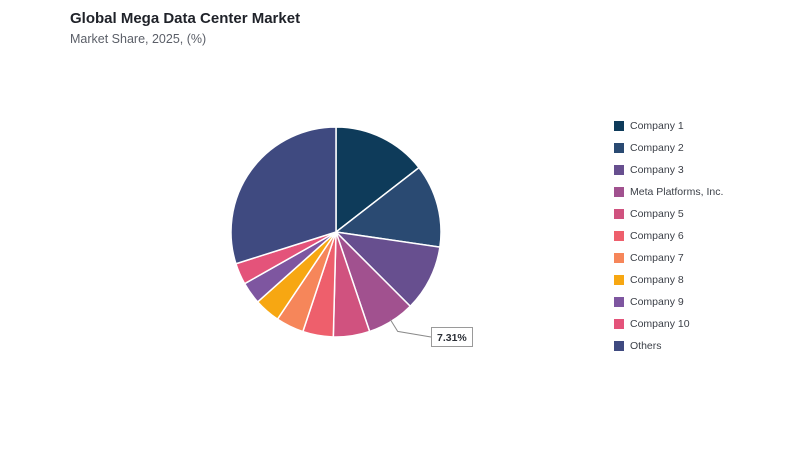  I want to click on legend-item-company-10: Company 10, so click(668, 324).